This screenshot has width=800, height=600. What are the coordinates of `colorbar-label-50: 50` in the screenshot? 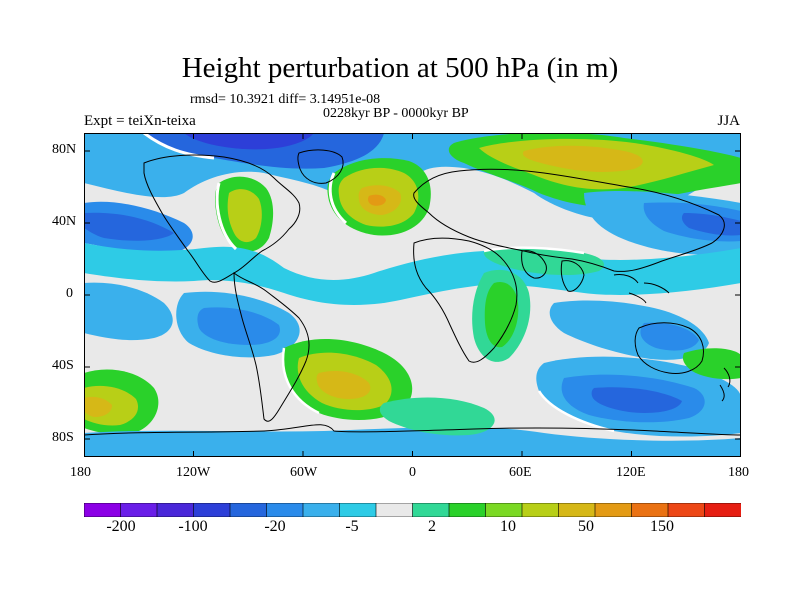 It's located at (586, 526).